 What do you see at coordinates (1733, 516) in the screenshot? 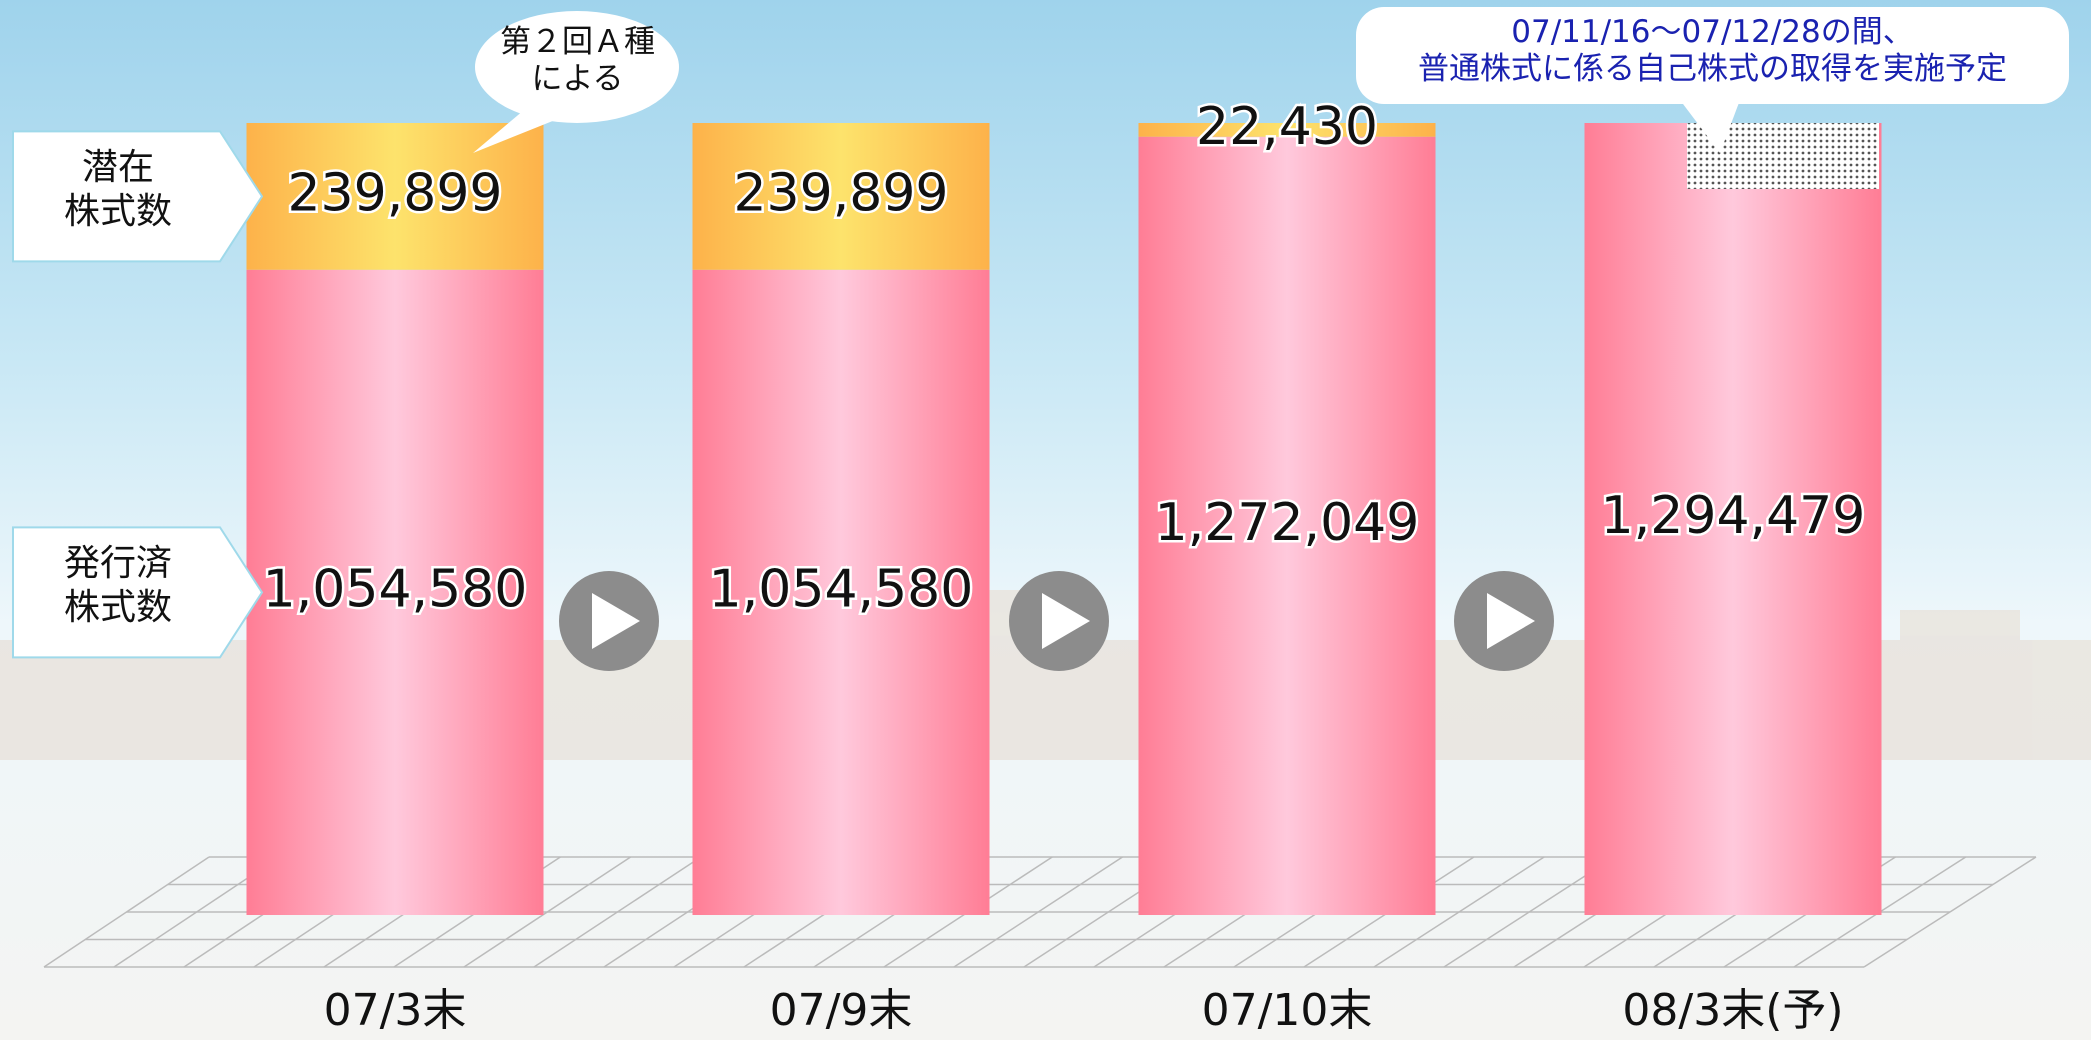
I see `value-label: 1,294,479` at bounding box center [1733, 516].